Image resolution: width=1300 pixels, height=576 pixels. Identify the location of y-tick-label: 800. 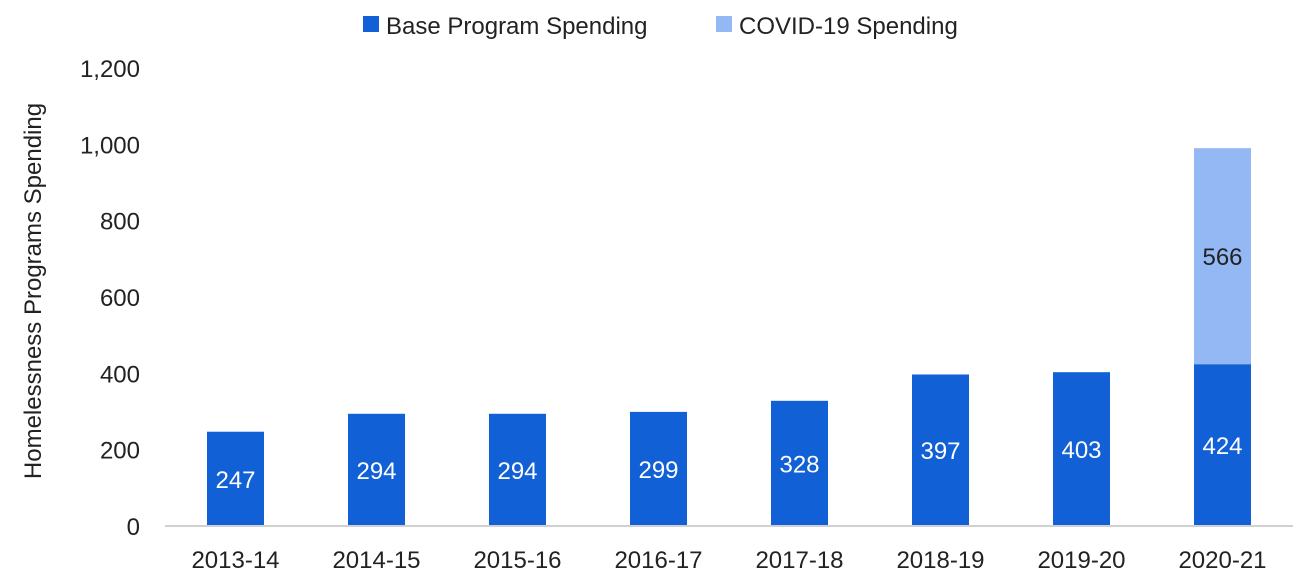
(120, 222).